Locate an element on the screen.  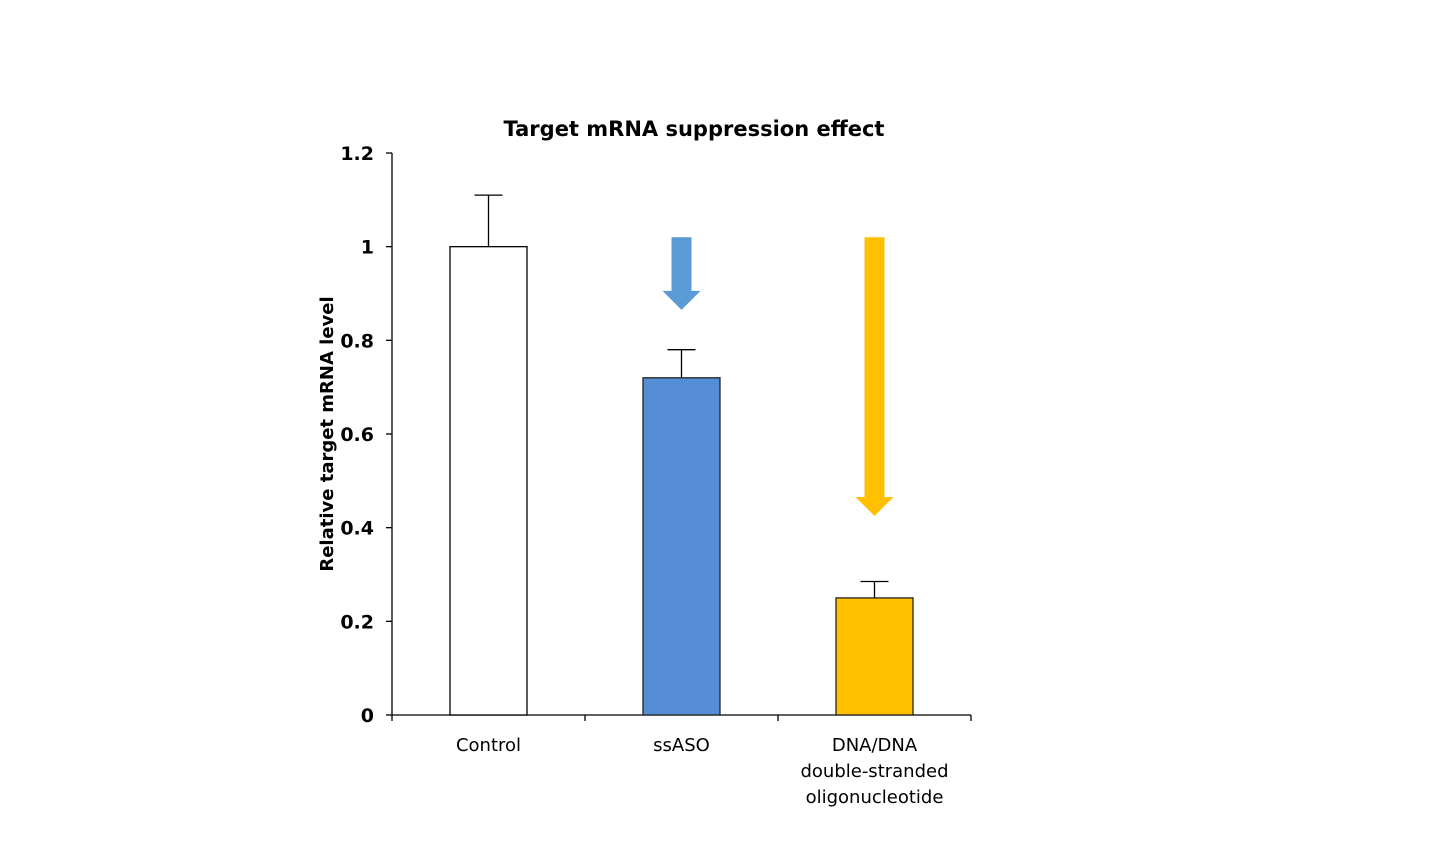
x-tick-label: ssASO is located at coordinates (681, 745).